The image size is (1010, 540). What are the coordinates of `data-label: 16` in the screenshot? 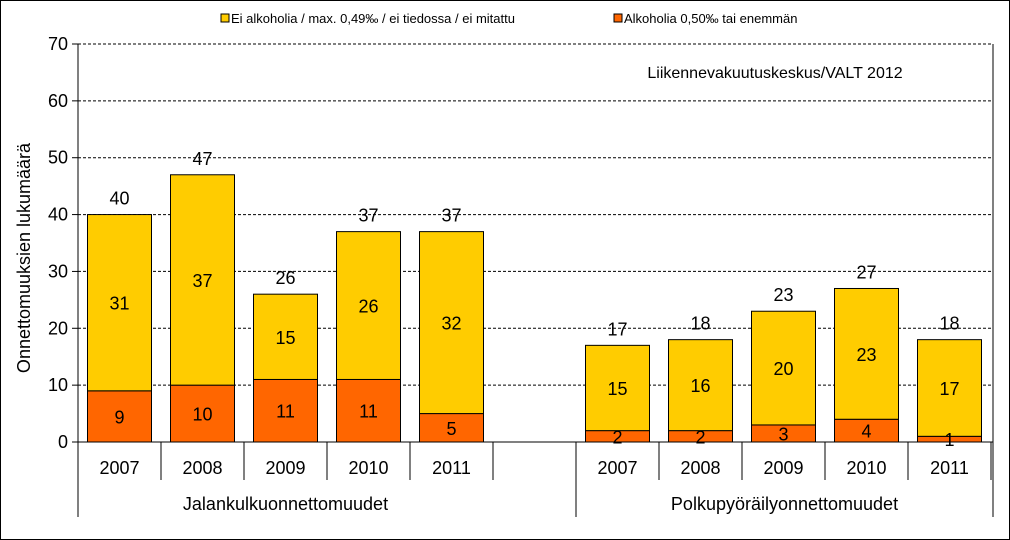 It's located at (700, 386).